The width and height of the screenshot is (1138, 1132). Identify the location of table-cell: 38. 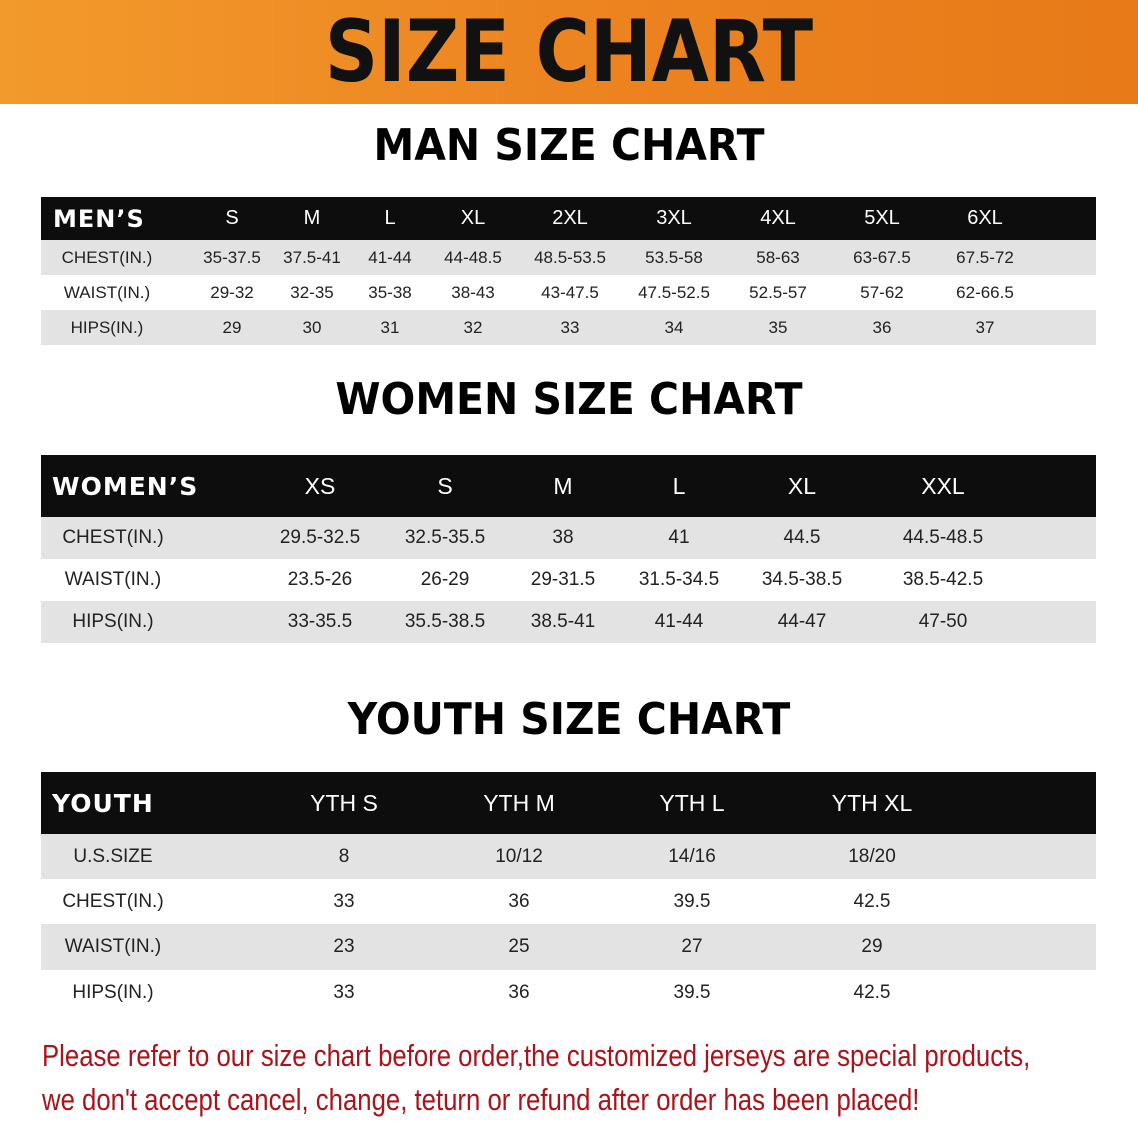
(563, 537).